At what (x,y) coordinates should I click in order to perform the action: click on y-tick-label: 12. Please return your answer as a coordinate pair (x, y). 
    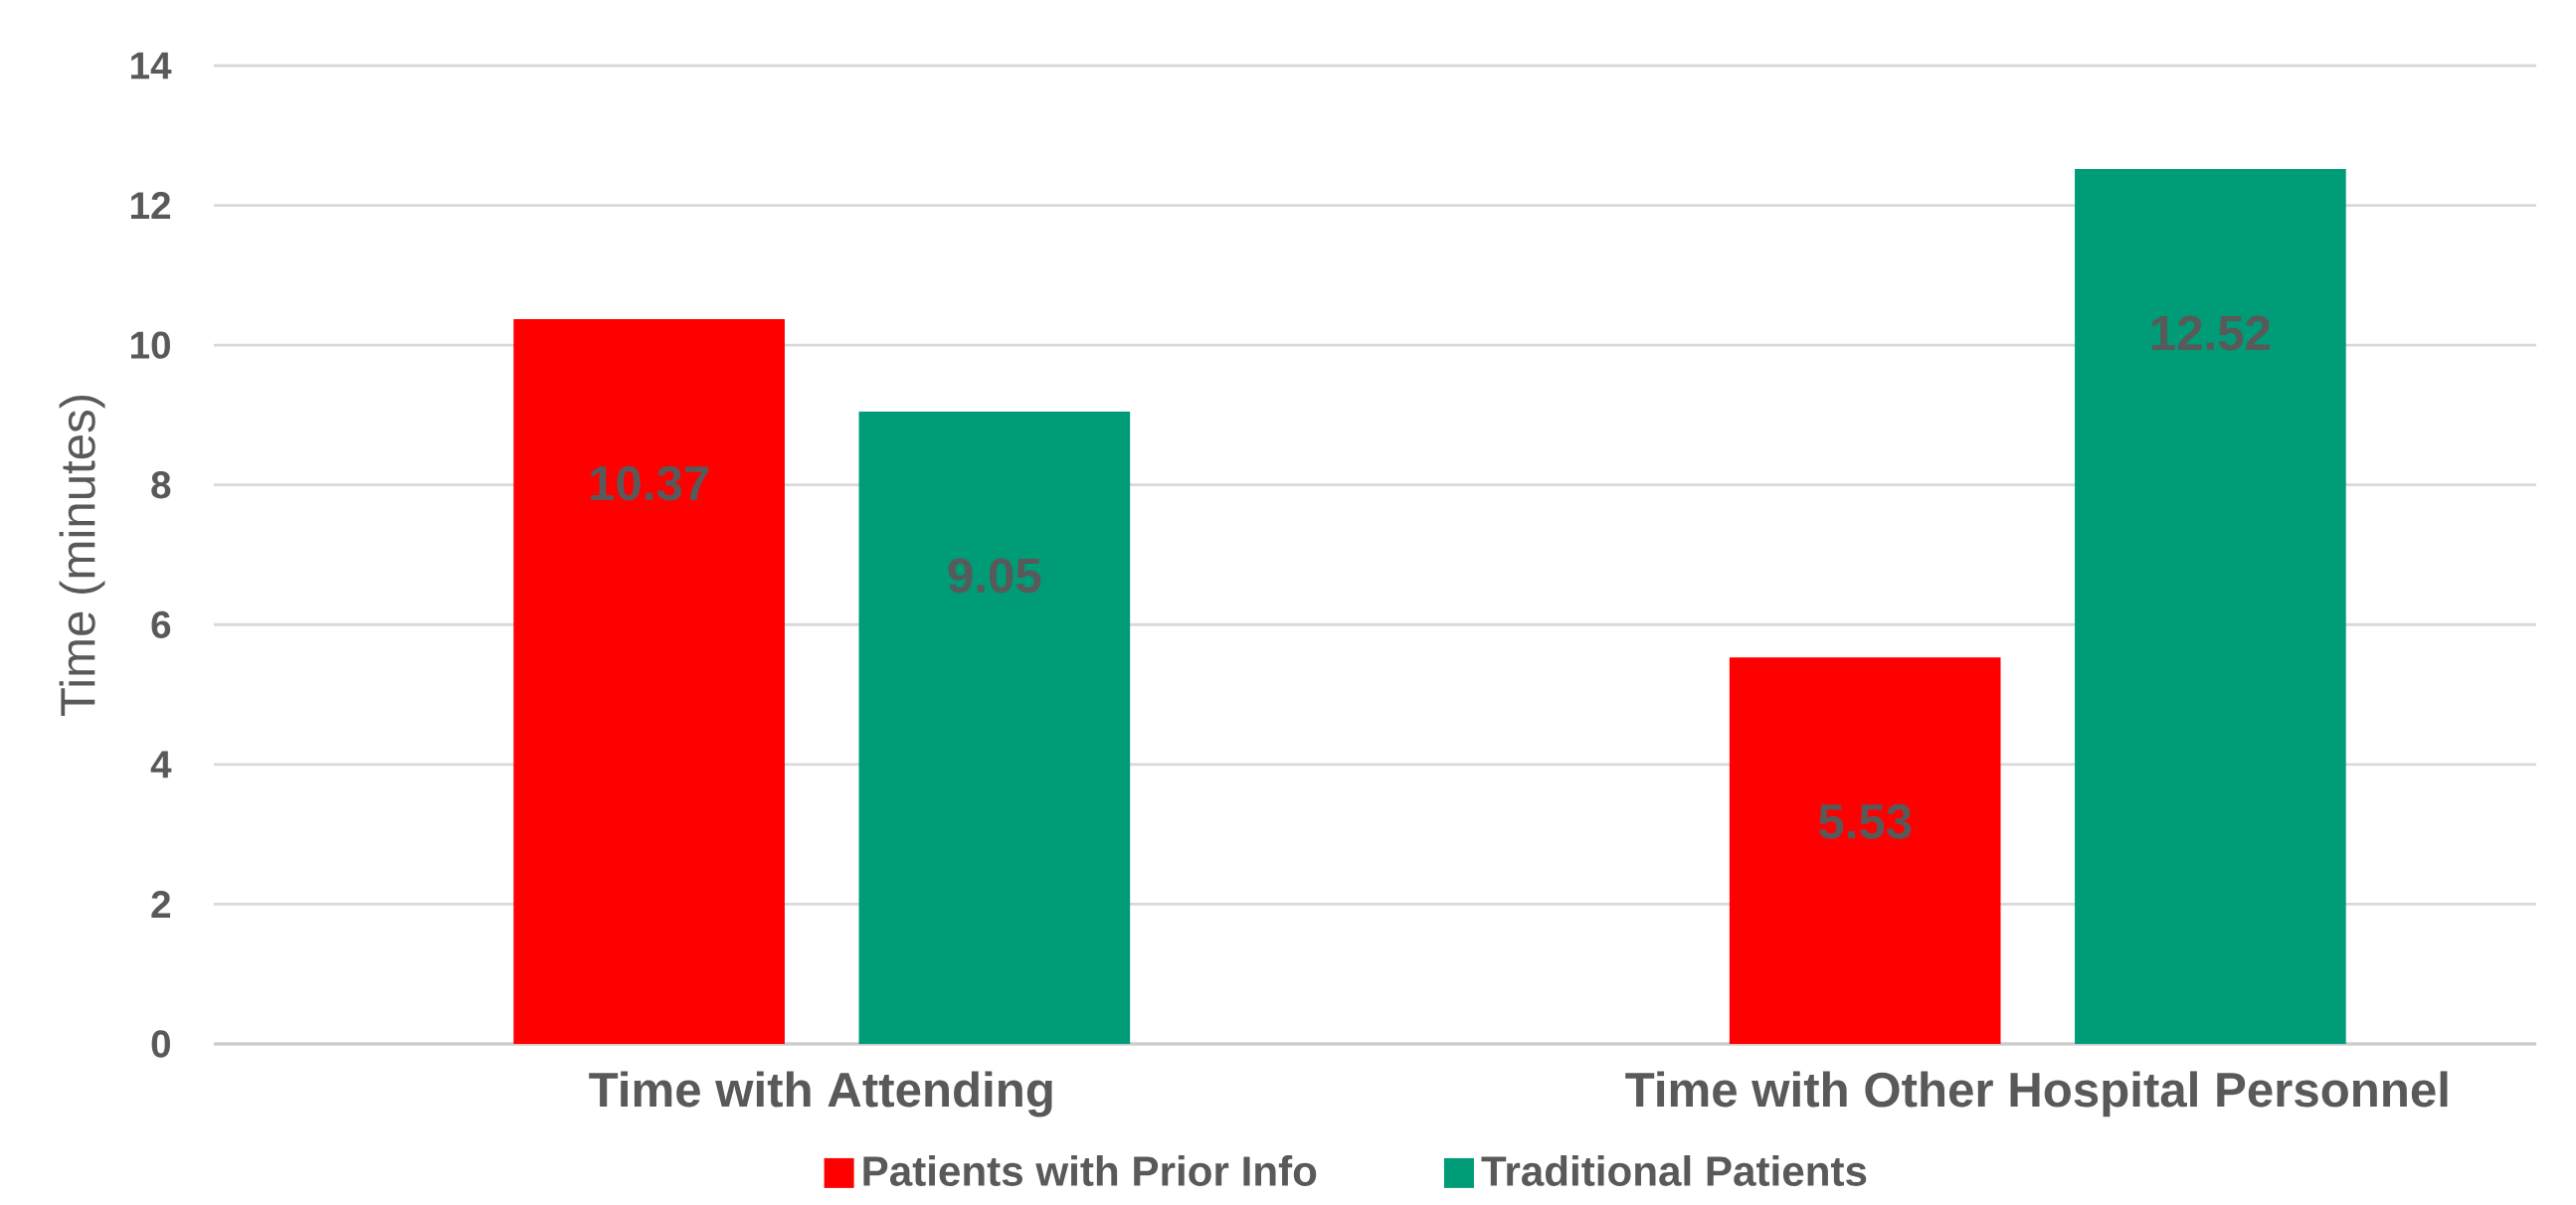
    Looking at the image, I should click on (151, 206).